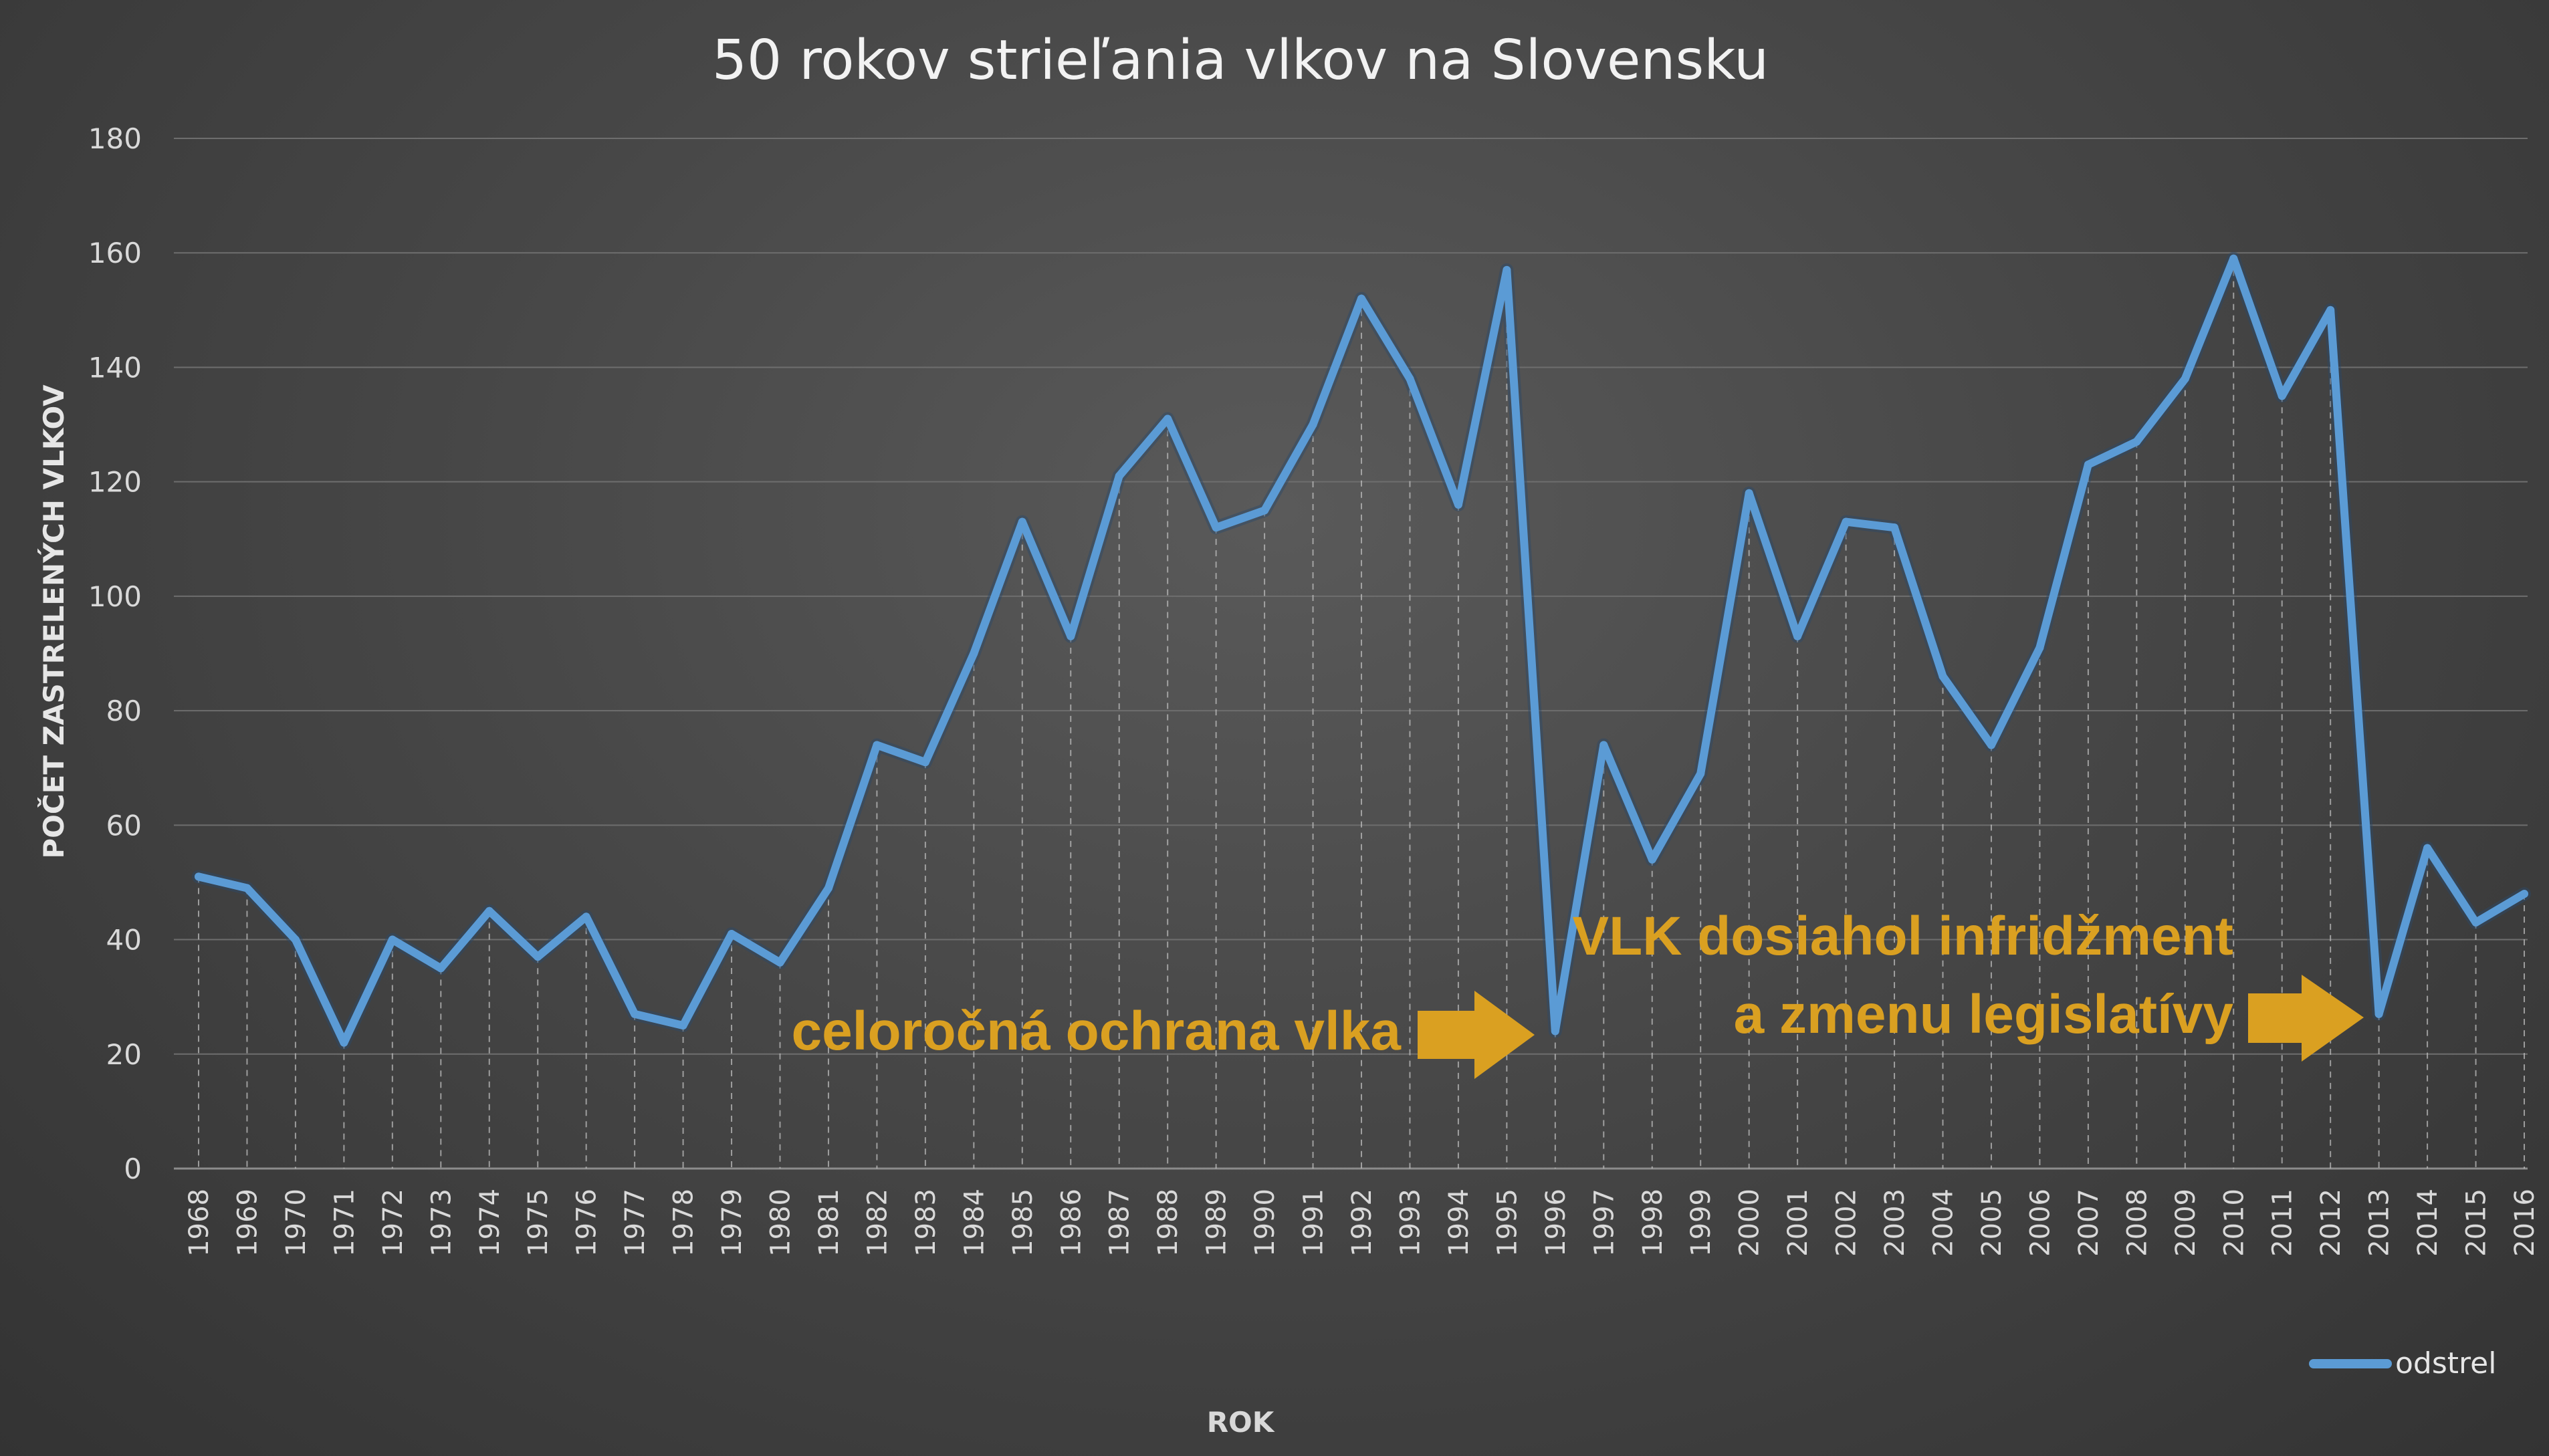 The width and height of the screenshot is (2549, 1456). Describe the element at coordinates (877, 1223) in the screenshot. I see `x-tick-label: 1982` at that location.